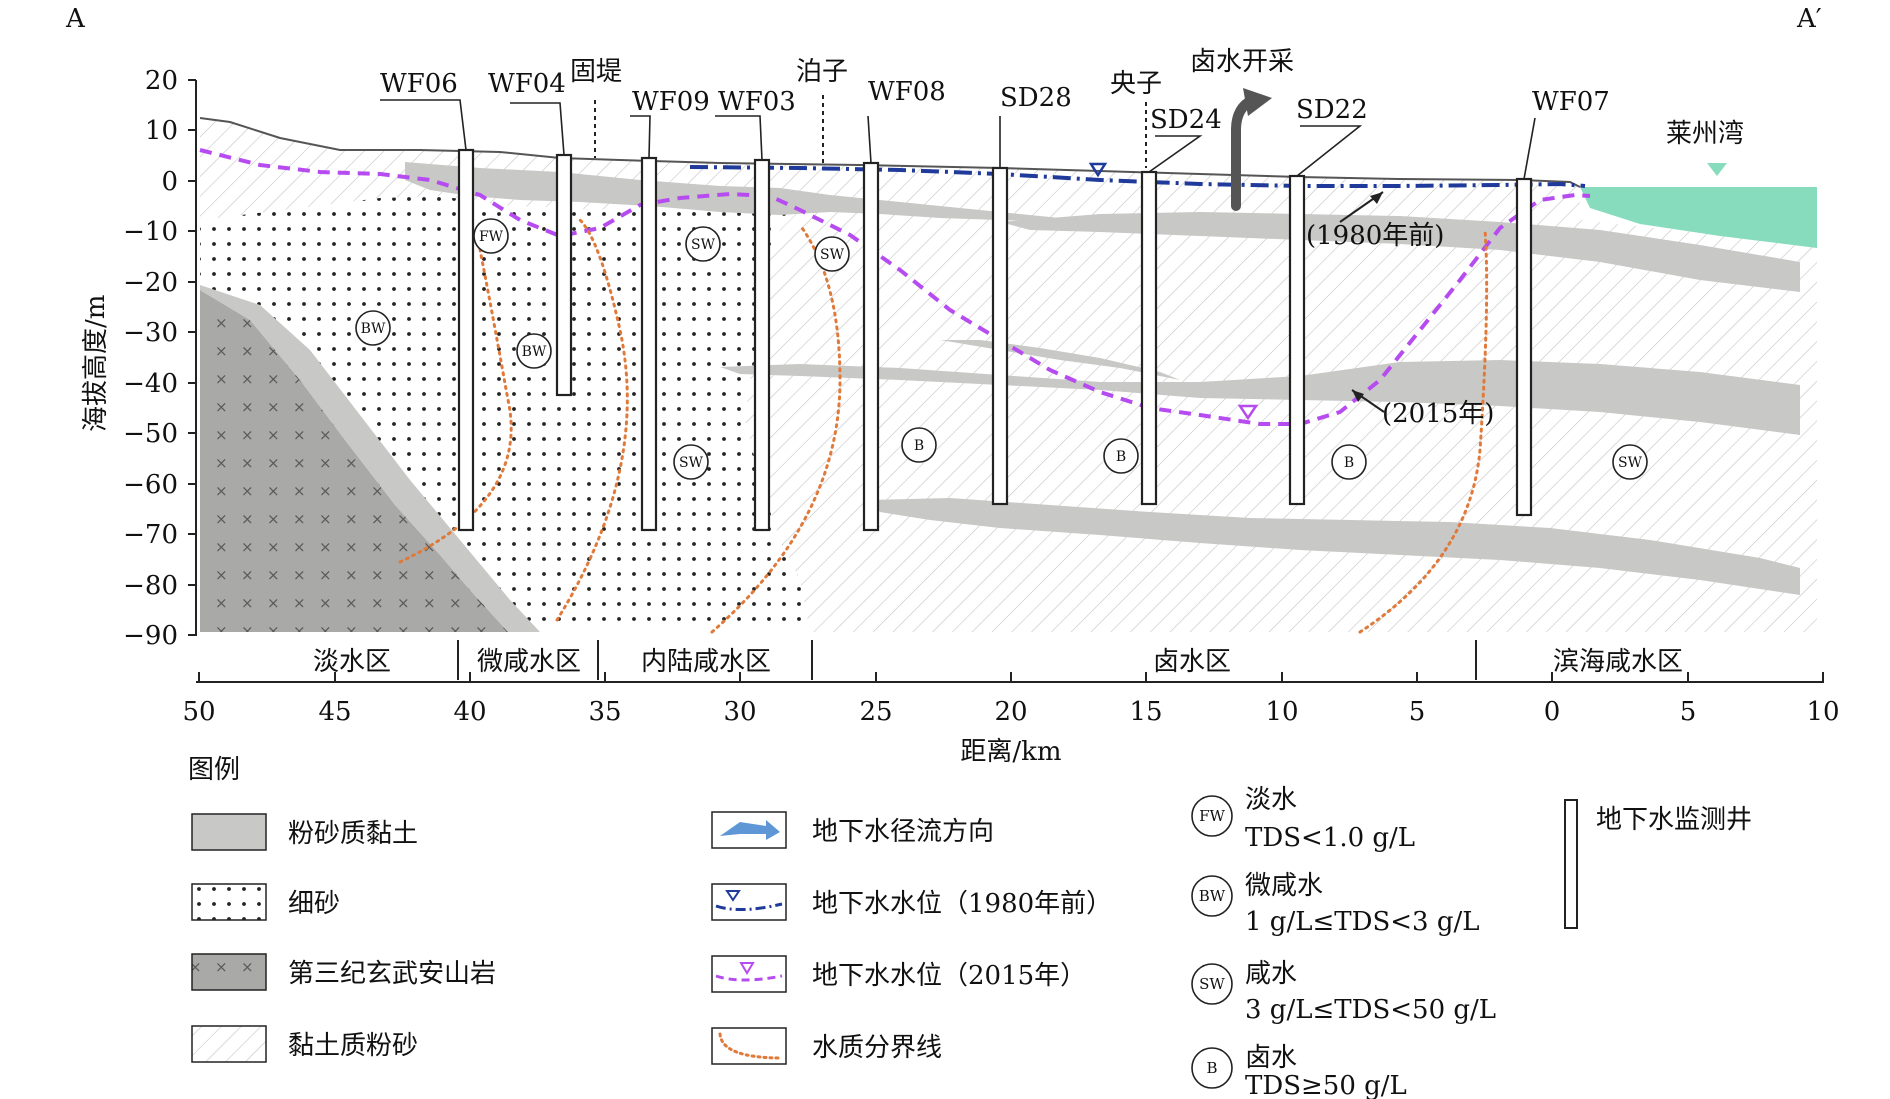 The width and height of the screenshot is (1890, 1099). Describe the element at coordinates (150, 232) in the screenshot. I see `y-tick: −10` at that location.